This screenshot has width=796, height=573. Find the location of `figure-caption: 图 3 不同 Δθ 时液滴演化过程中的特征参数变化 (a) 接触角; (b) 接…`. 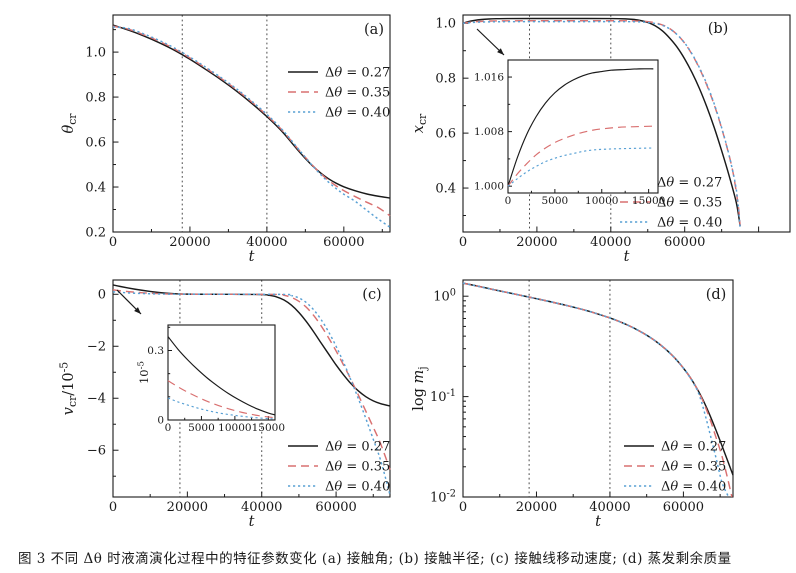

figure-caption: 图 3 不同 Δθ 时液滴演化过程中的特征参数变化 (a) 接触角; (b) 接… is located at coordinates (375, 559).